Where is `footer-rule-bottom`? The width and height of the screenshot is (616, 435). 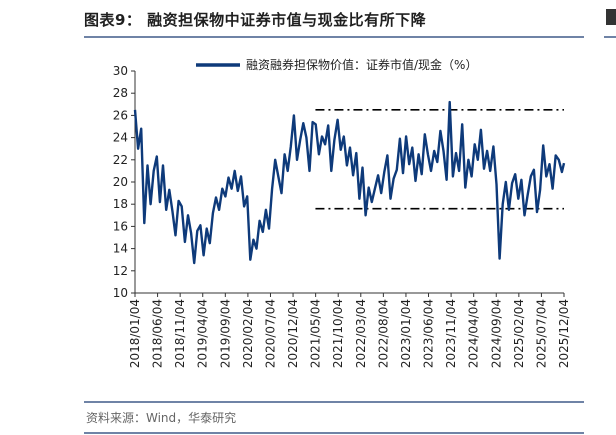 footer-rule-bottom is located at coordinates (334, 433).